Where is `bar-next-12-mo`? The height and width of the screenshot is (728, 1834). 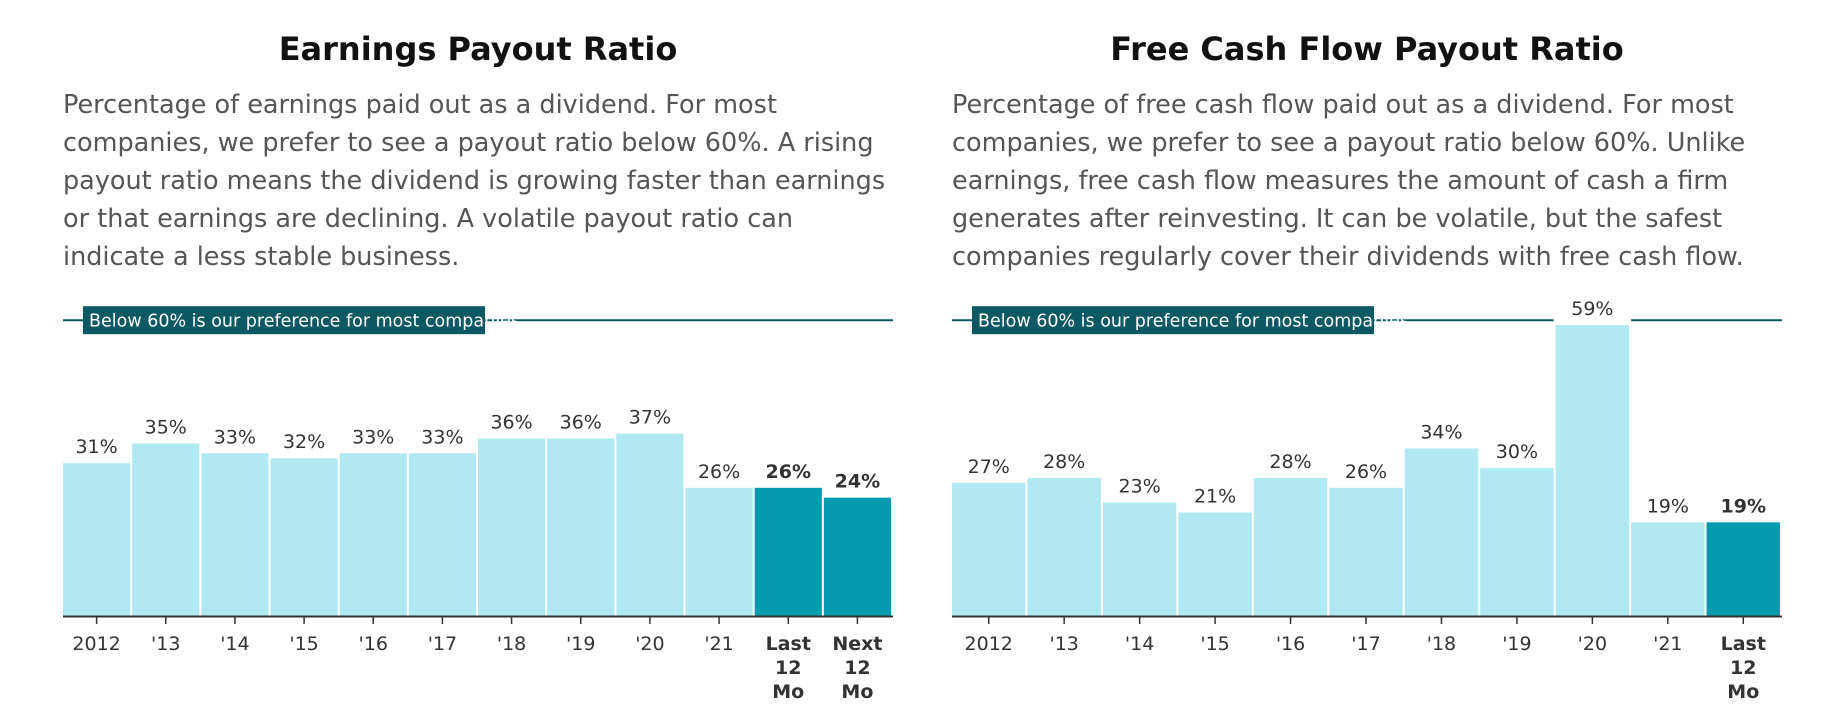
bar-next-12-mo is located at coordinates (857, 556).